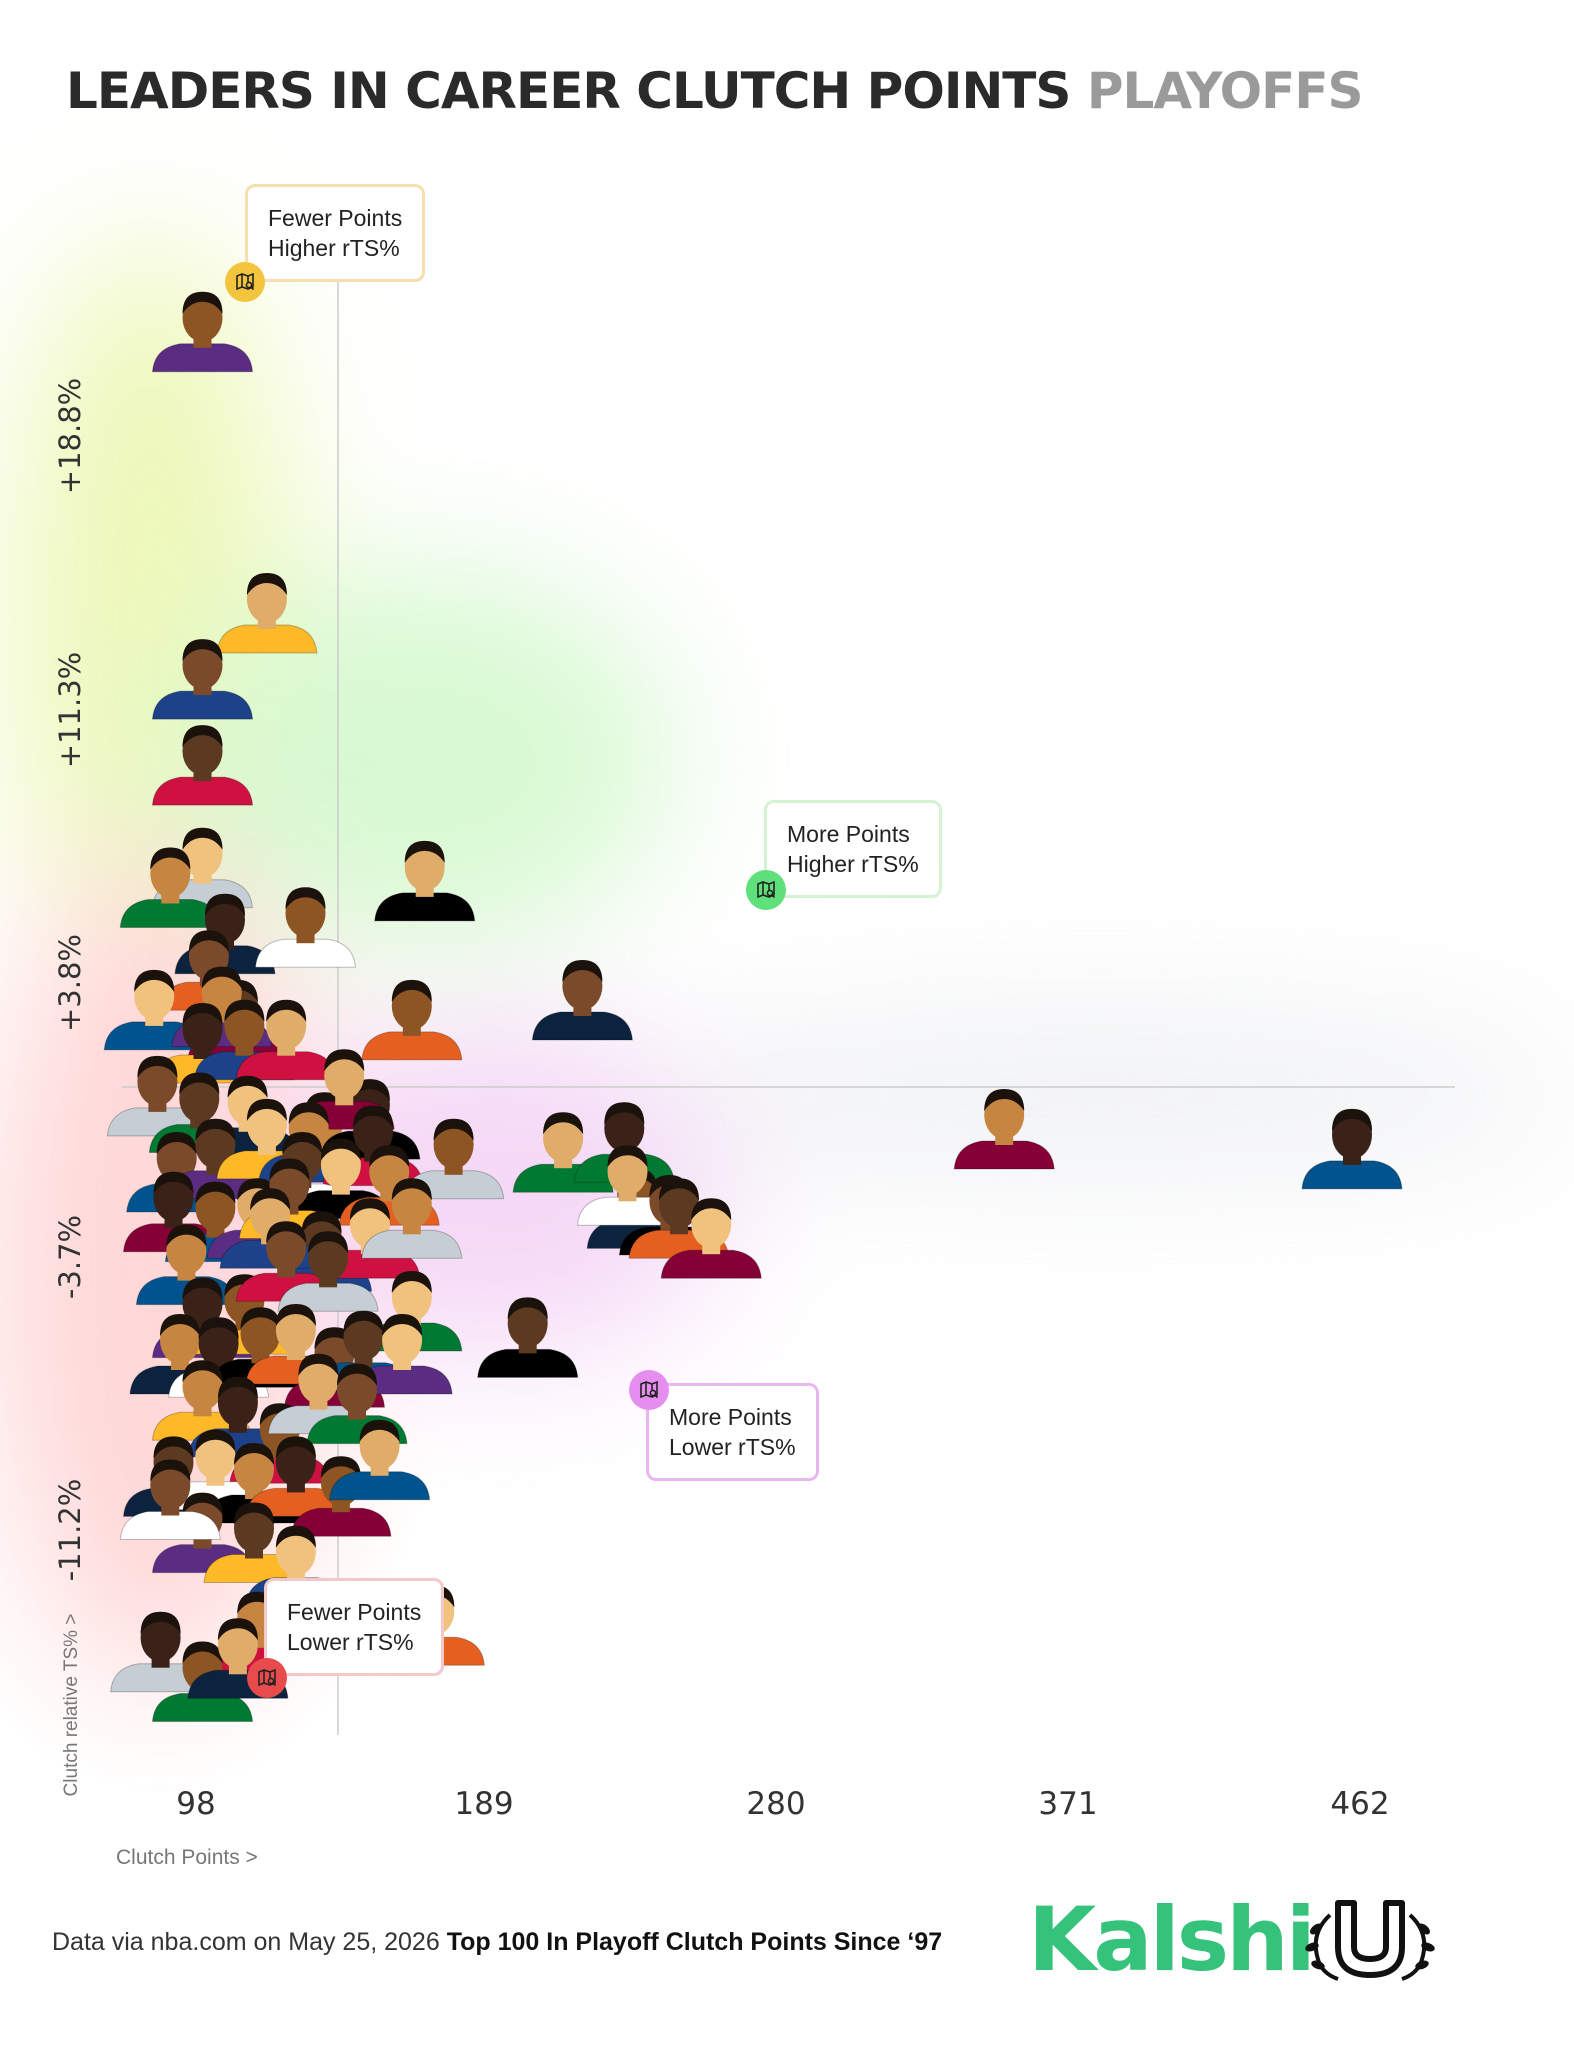  Describe the element at coordinates (1225, 91) in the screenshot. I see `title-accent: PLAYOFFS` at that location.